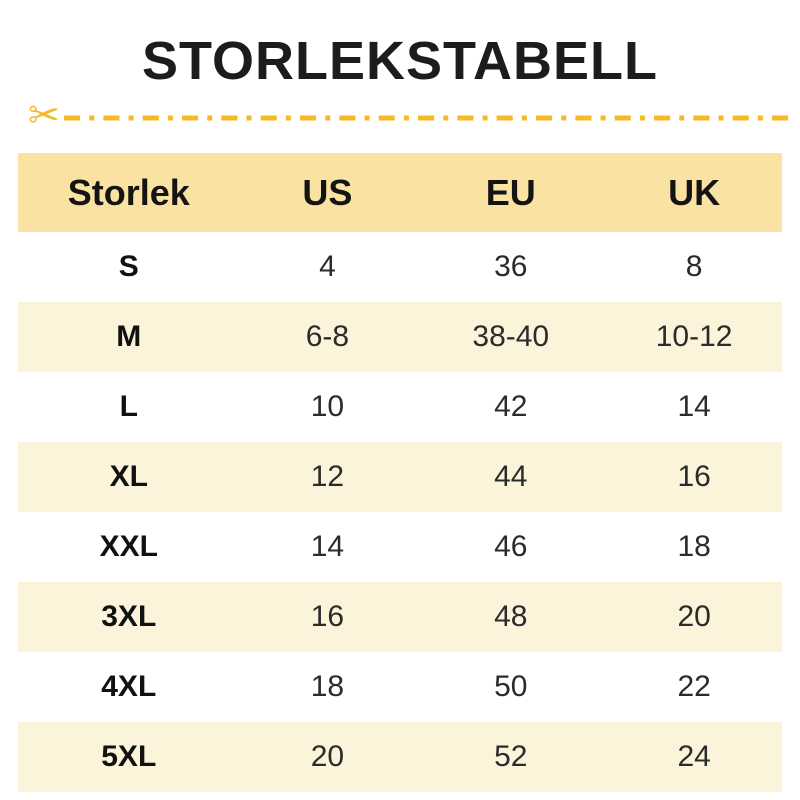 The height and width of the screenshot is (800, 800). Describe the element at coordinates (400, 192) in the screenshot. I see `table-header-row: Storlek US EU UK` at that location.